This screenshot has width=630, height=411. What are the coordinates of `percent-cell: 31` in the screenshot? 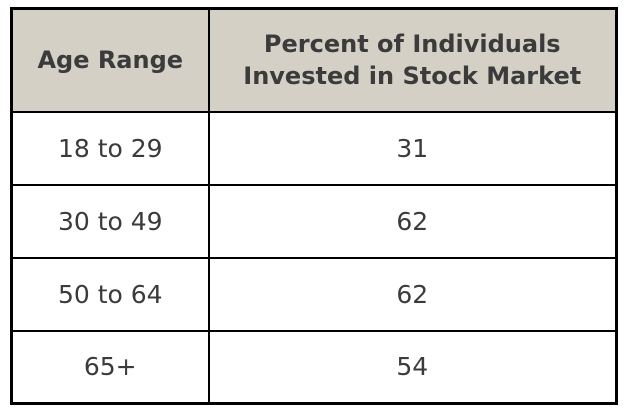 It's located at (412, 148).